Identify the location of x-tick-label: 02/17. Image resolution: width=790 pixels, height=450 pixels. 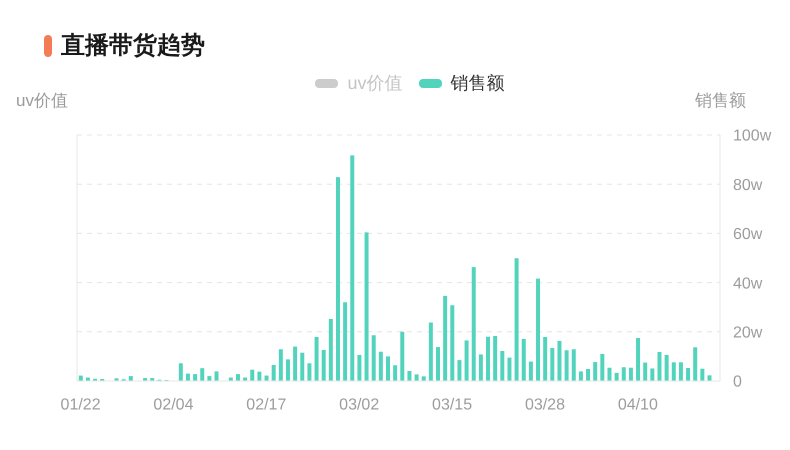
(266, 405).